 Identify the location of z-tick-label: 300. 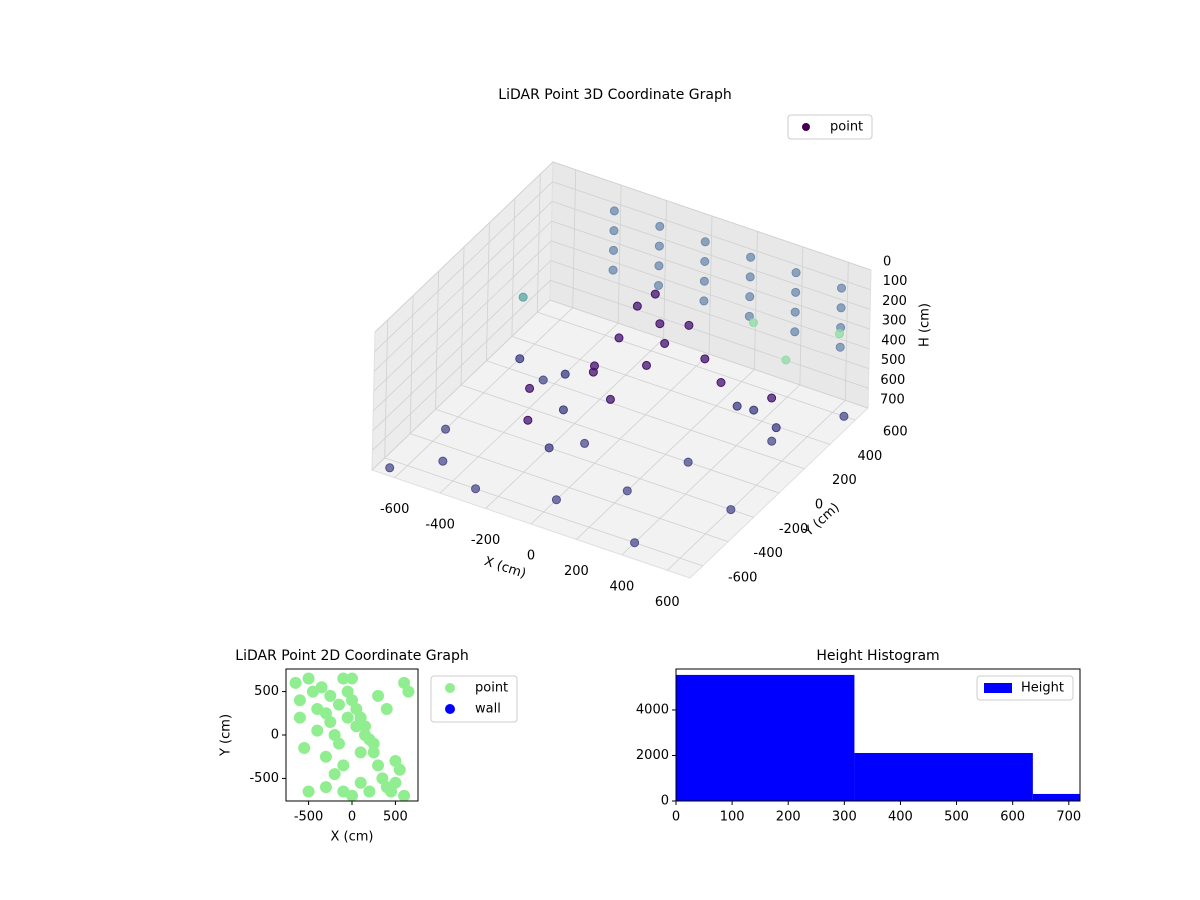
(894, 321).